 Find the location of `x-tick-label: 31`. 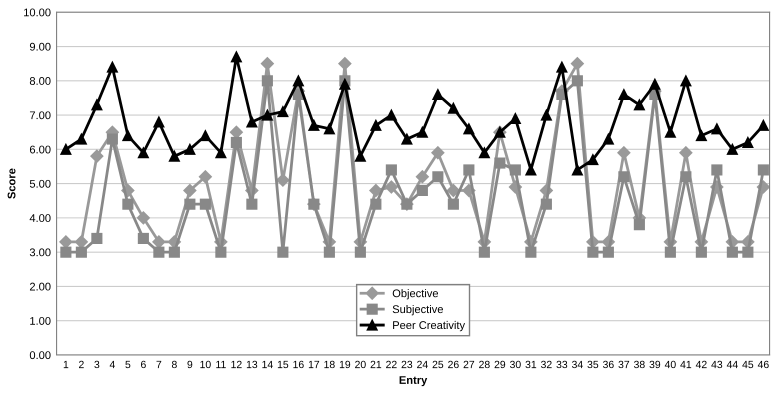

x-tick-label: 31 is located at coordinates (530, 364).